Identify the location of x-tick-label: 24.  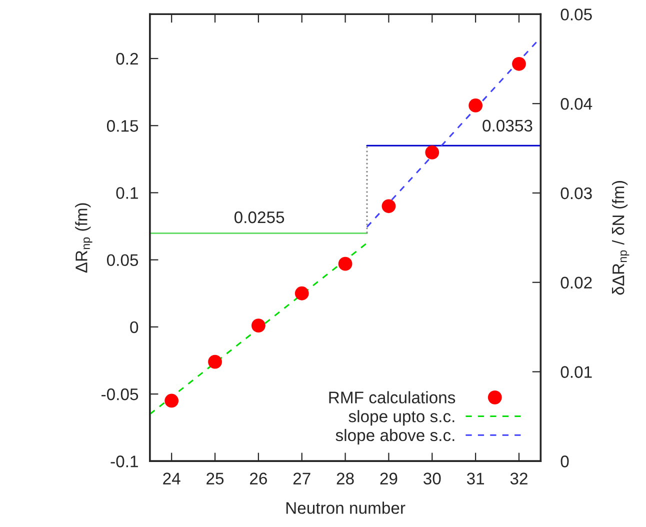
(171, 478).